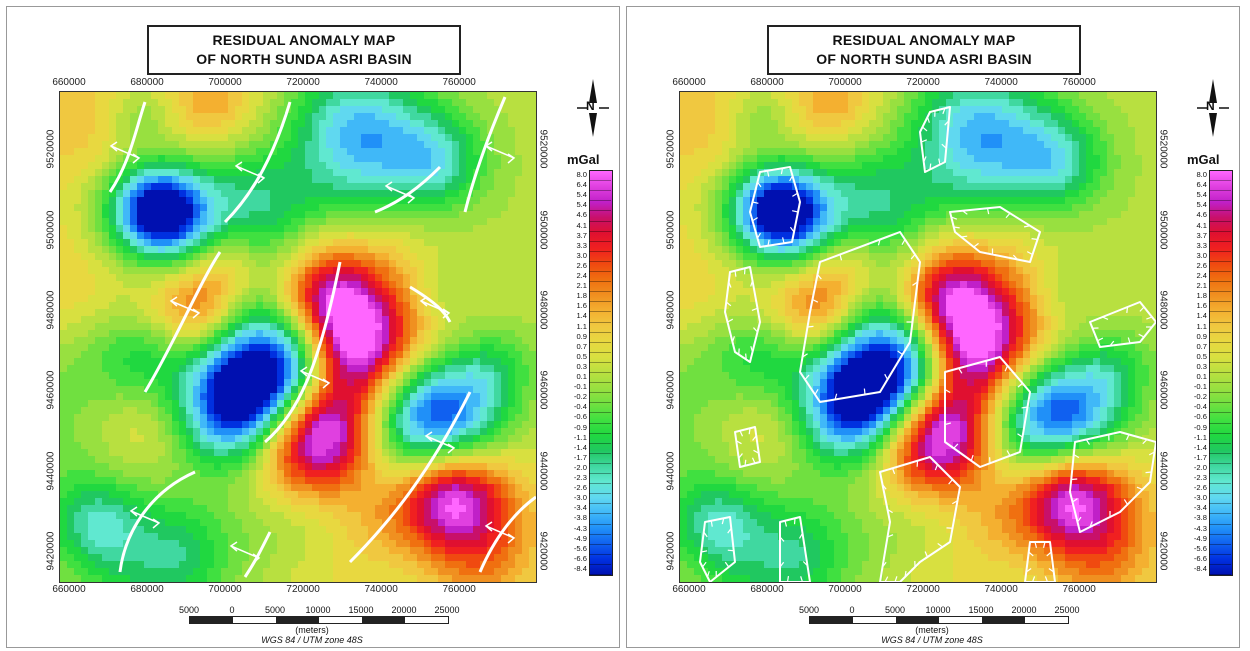 The image size is (1250, 651). I want to click on legend-level-label: 0.5, so click(581, 356).